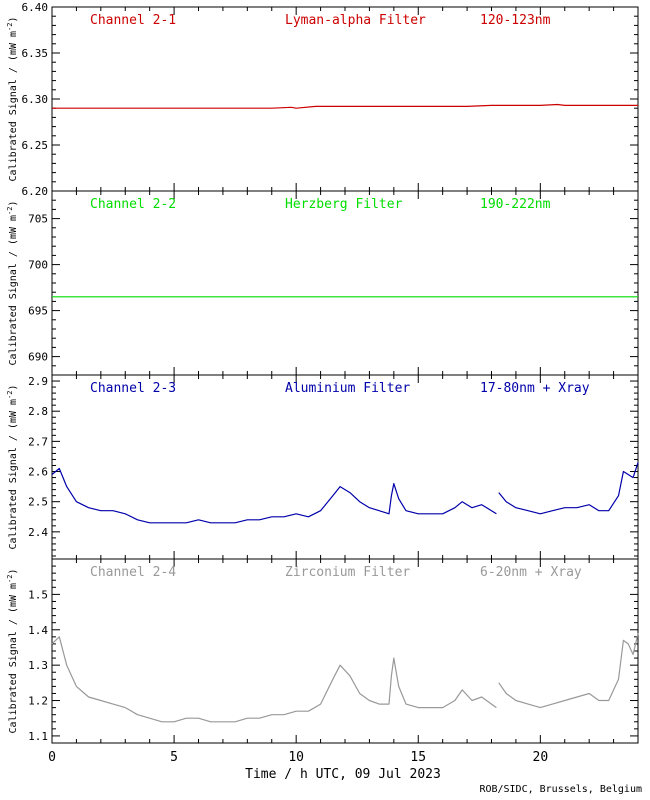 The image size is (650, 800). I want to click on panel-channel-label: Channel 2-4, so click(133, 572).